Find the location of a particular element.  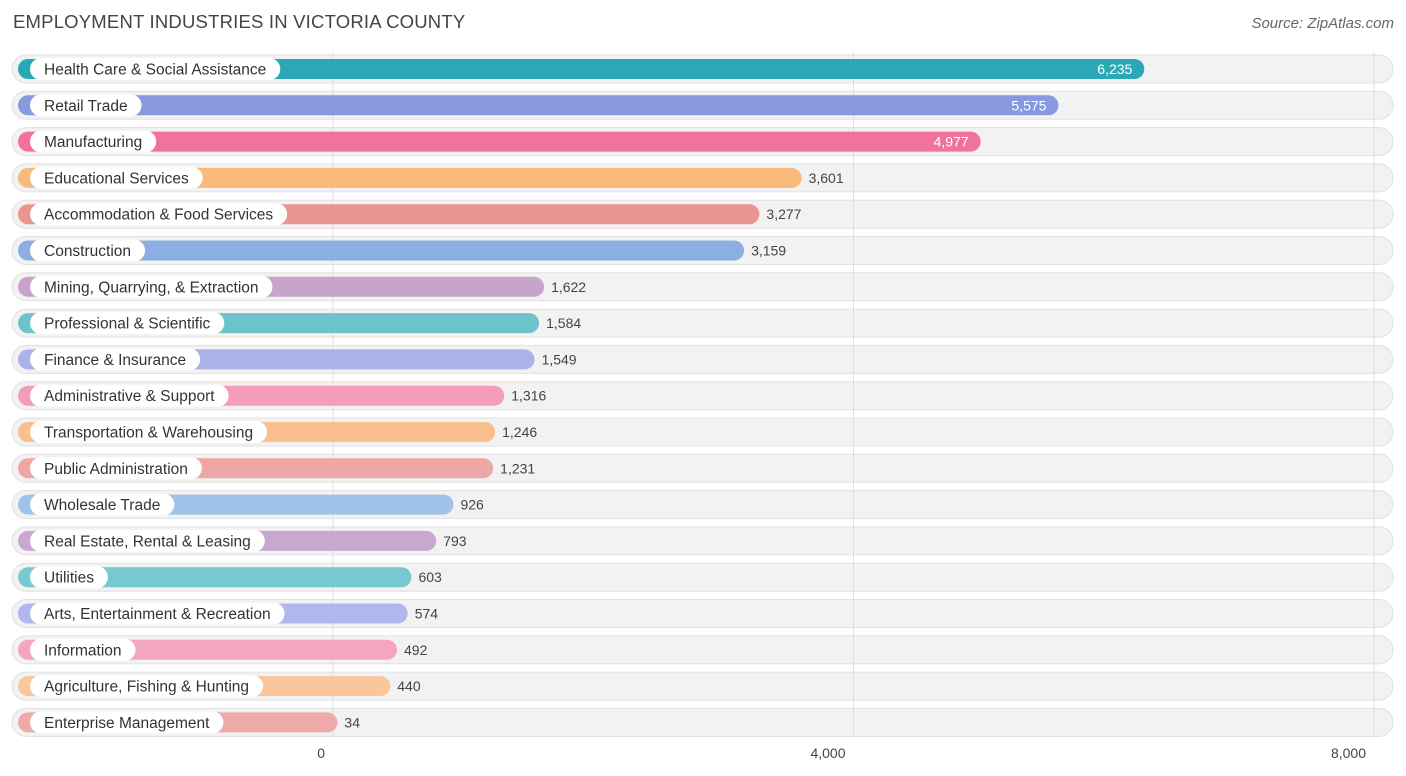

value-label: 793 is located at coordinates (455, 541).